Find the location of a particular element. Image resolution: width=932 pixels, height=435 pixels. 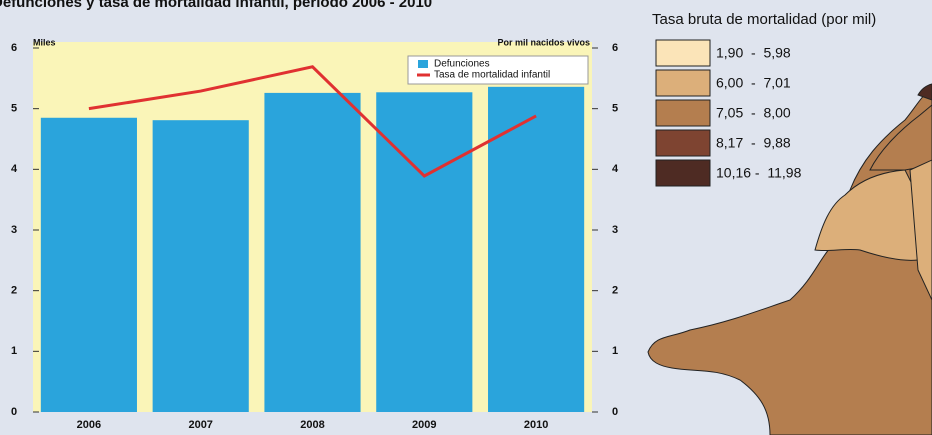

x-tick-label: 2010 is located at coordinates (536, 425).